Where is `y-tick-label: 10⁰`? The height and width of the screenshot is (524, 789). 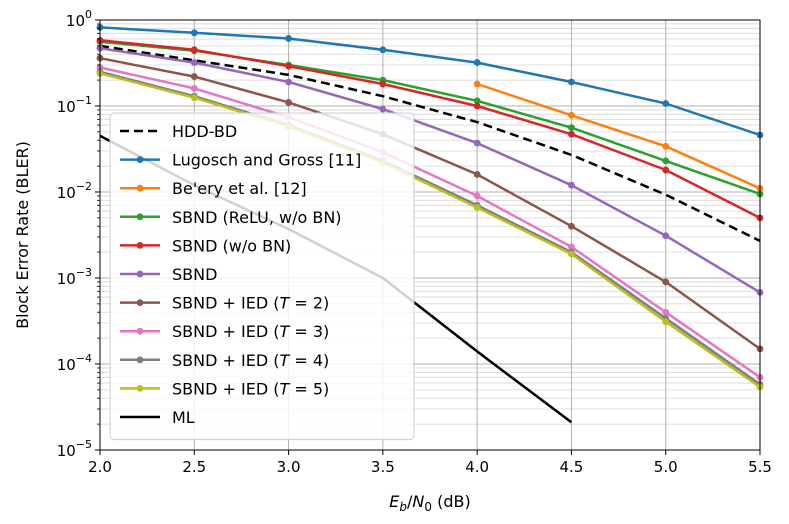
y-tick-label: 10⁰ is located at coordinates (79, 19).